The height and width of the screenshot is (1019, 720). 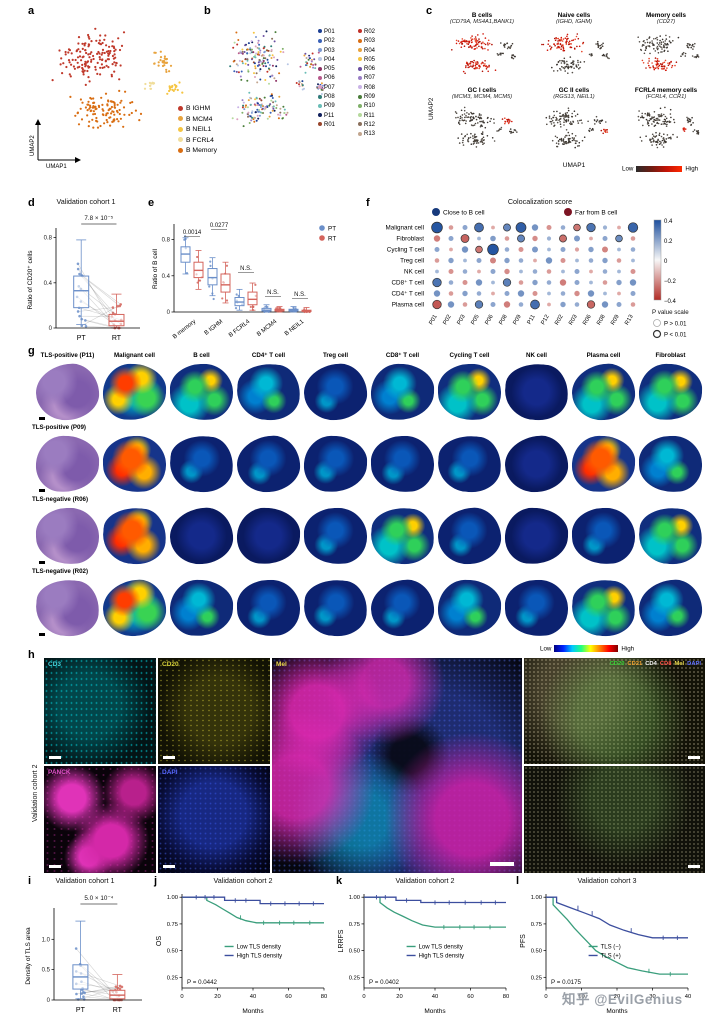 I want to click on panel-label-h: h, so click(x=31, y=655).